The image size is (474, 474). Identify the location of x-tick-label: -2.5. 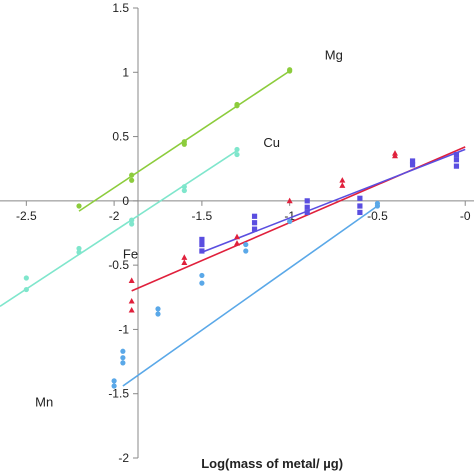
(26, 216).